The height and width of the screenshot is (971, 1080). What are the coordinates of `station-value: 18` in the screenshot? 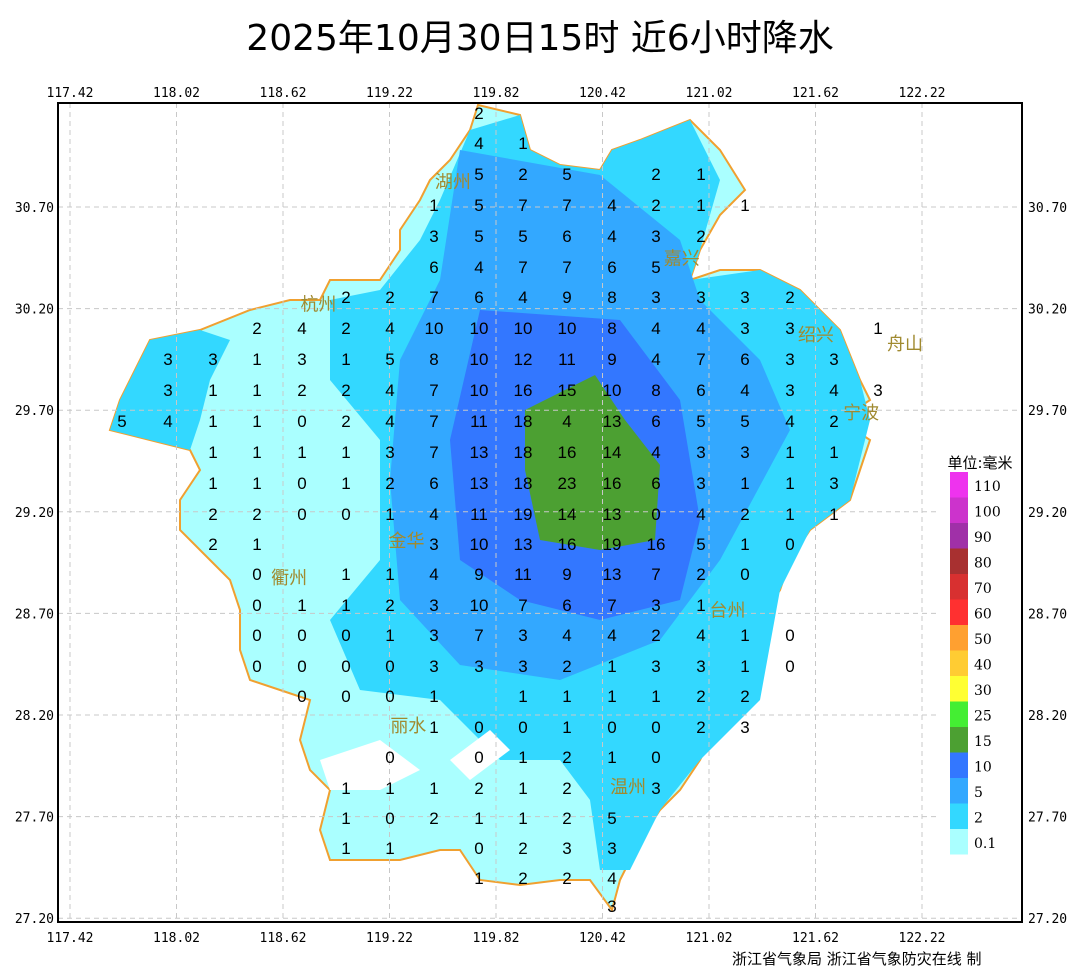 It's located at (523, 452).